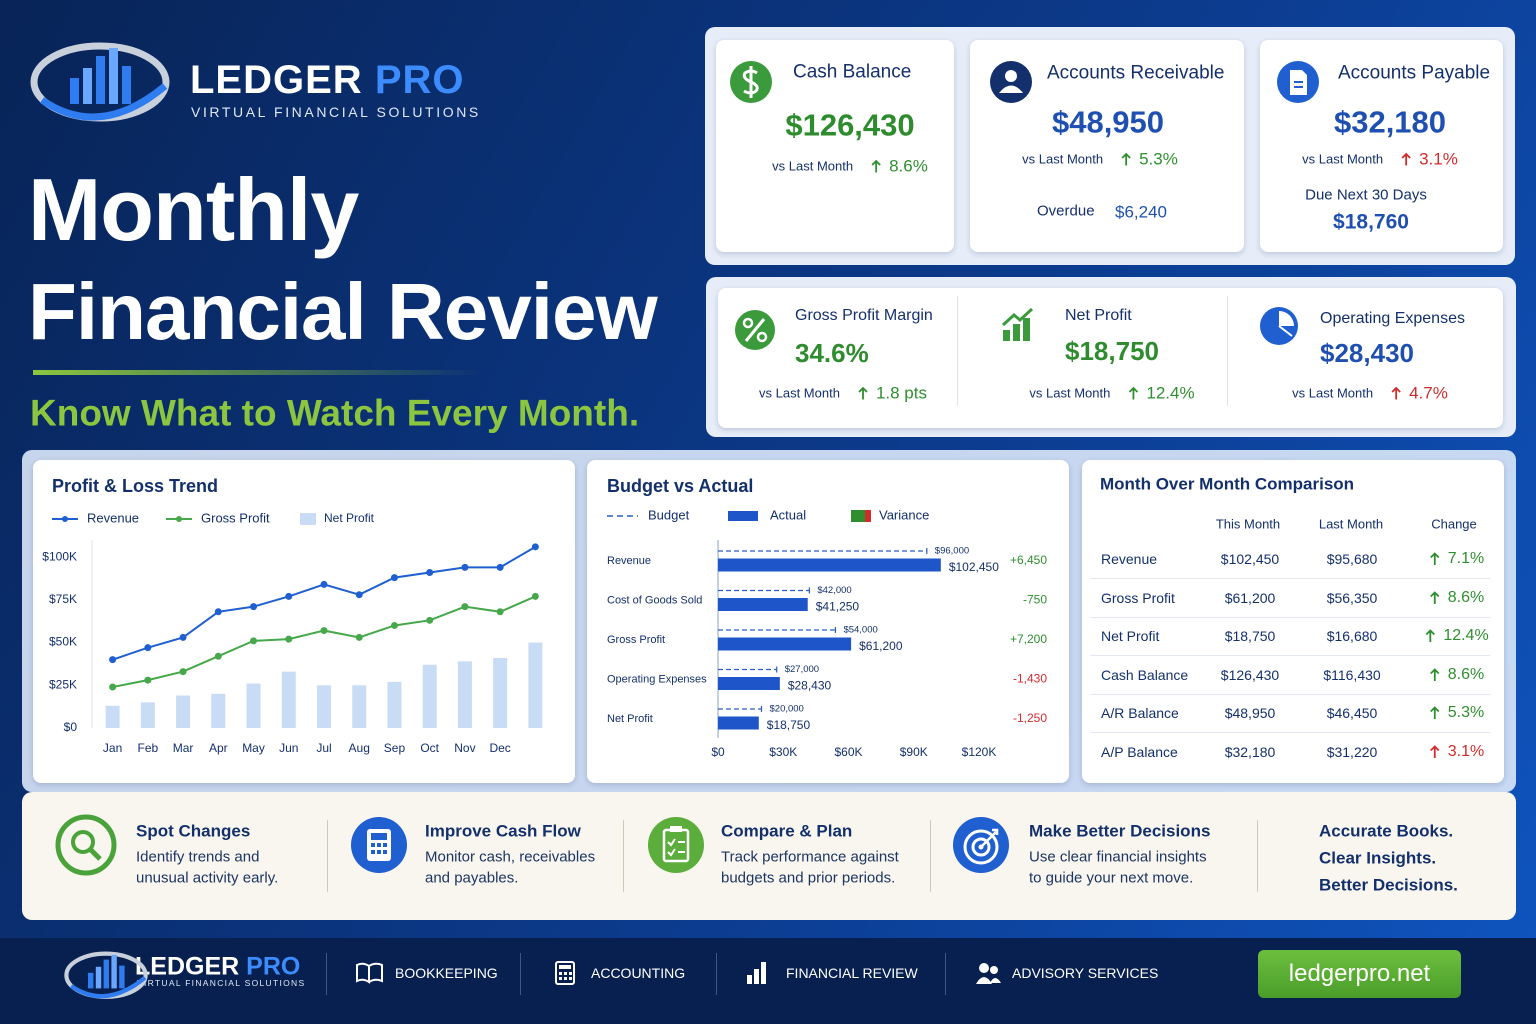  I want to click on feature-title: Make Better Decisions, so click(1120, 831).